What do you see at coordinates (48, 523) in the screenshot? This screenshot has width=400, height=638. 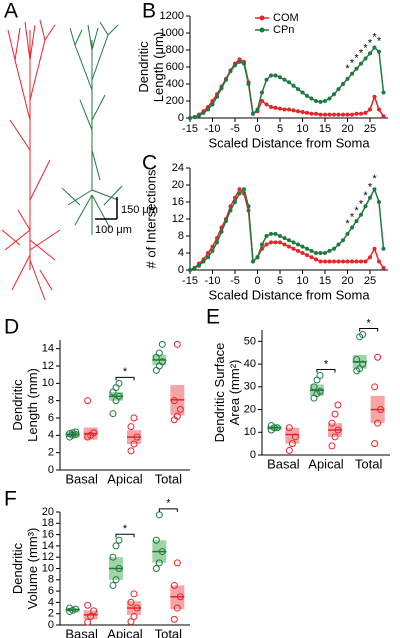 I see `y-tick-label: 18` at bounding box center [48, 523].